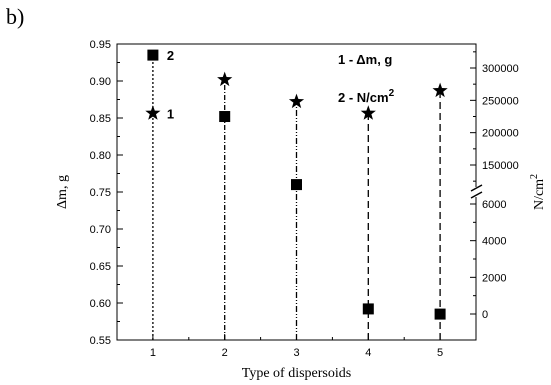 Image resolution: width=551 pixels, height=385 pixels. What do you see at coordinates (100, 82) in the screenshot?
I see `left-tick-label: 0.90` at bounding box center [100, 82].